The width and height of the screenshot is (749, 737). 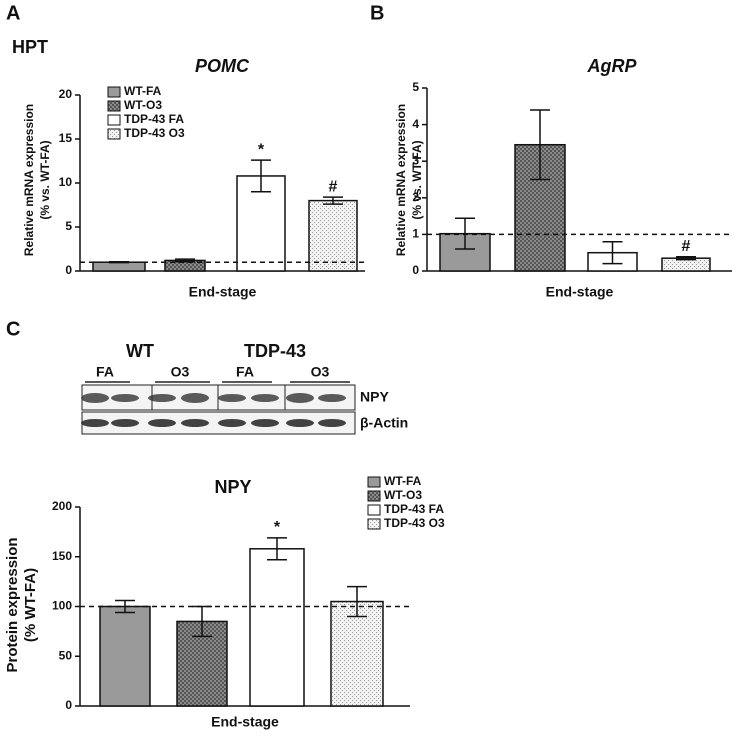 What do you see at coordinates (222, 66) in the screenshot?
I see `chart-title: POMC` at bounding box center [222, 66].